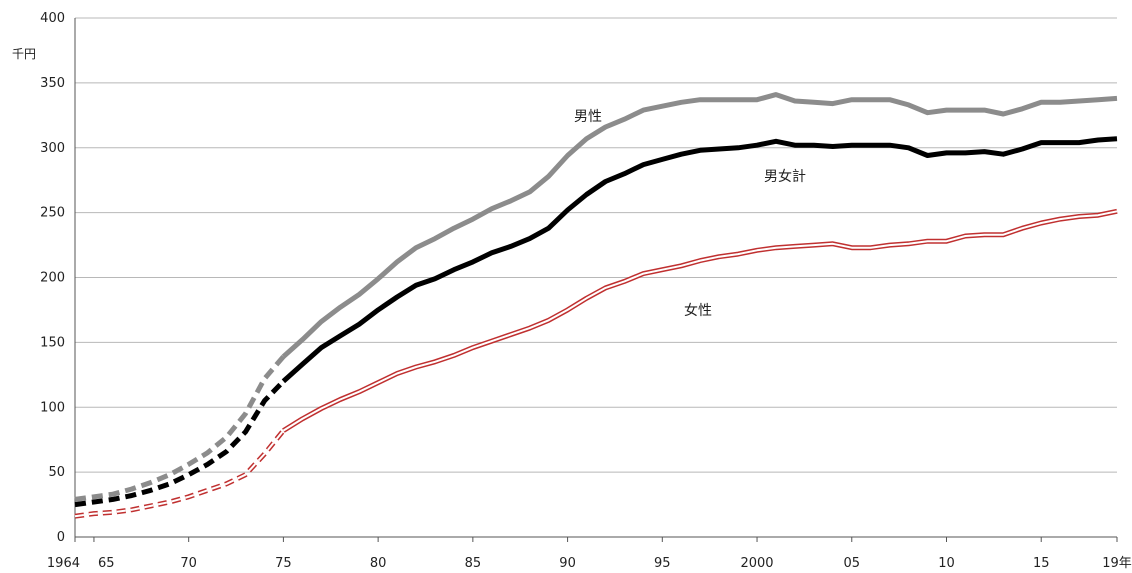 This screenshot has height=573, width=1132. What do you see at coordinates (52, 407) in the screenshot?
I see `y-tick-label: 100` at bounding box center [52, 407].